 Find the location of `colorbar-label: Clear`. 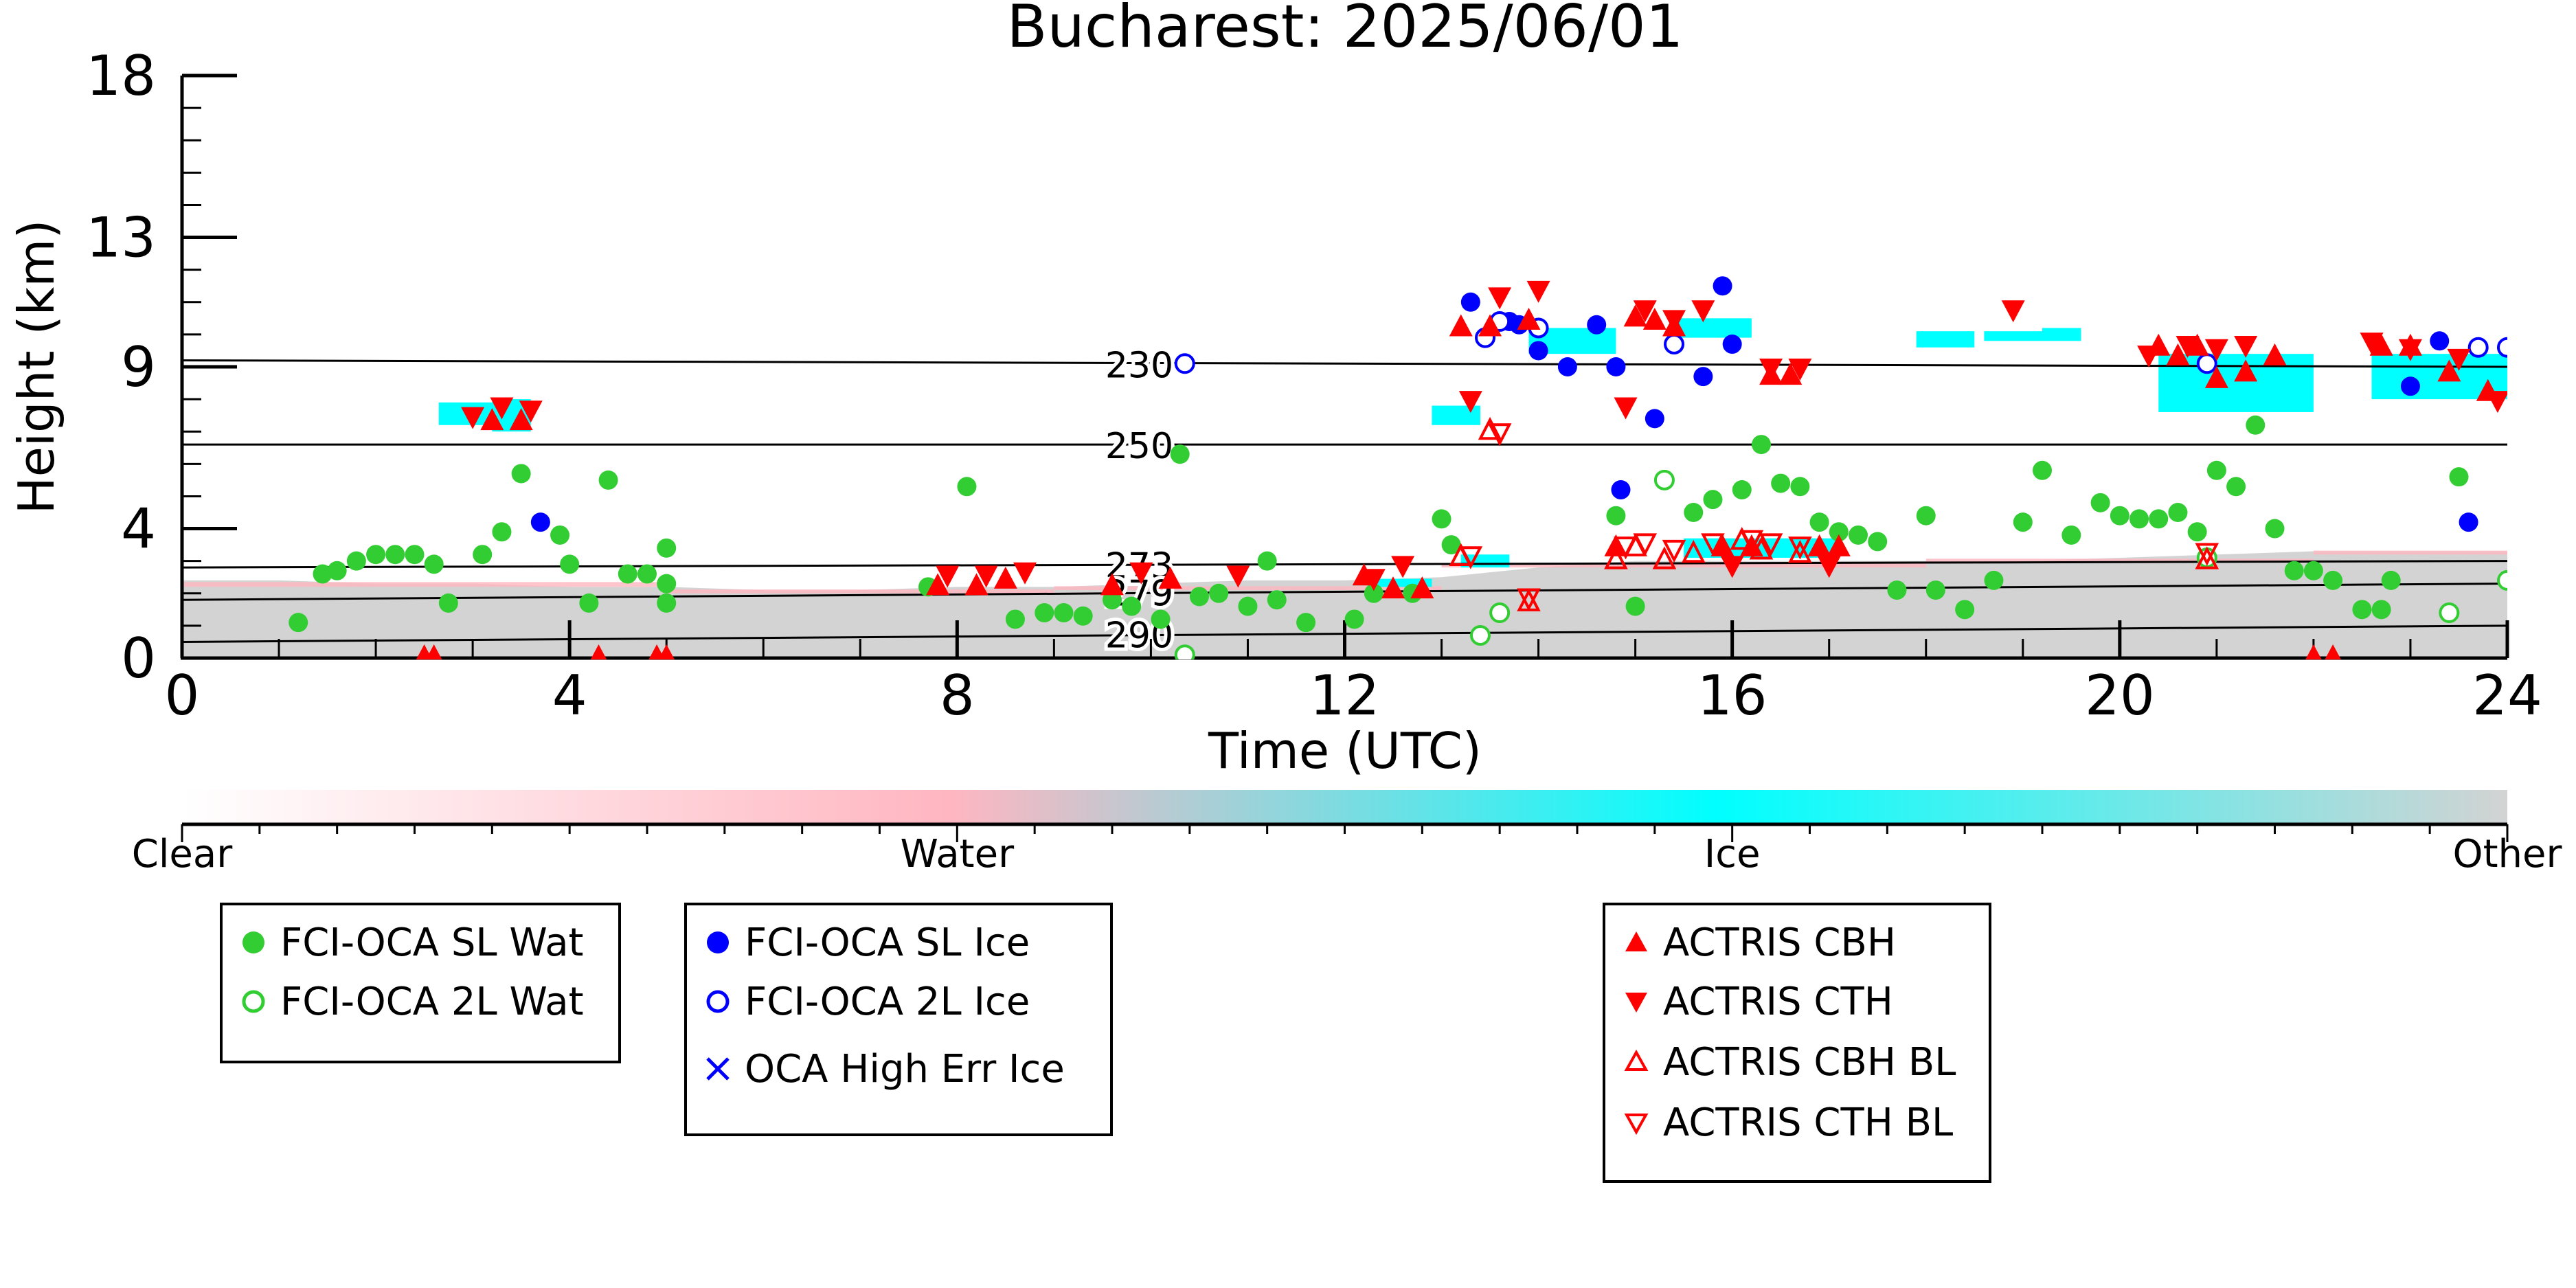

colorbar-label: Clear is located at coordinates (182, 854).